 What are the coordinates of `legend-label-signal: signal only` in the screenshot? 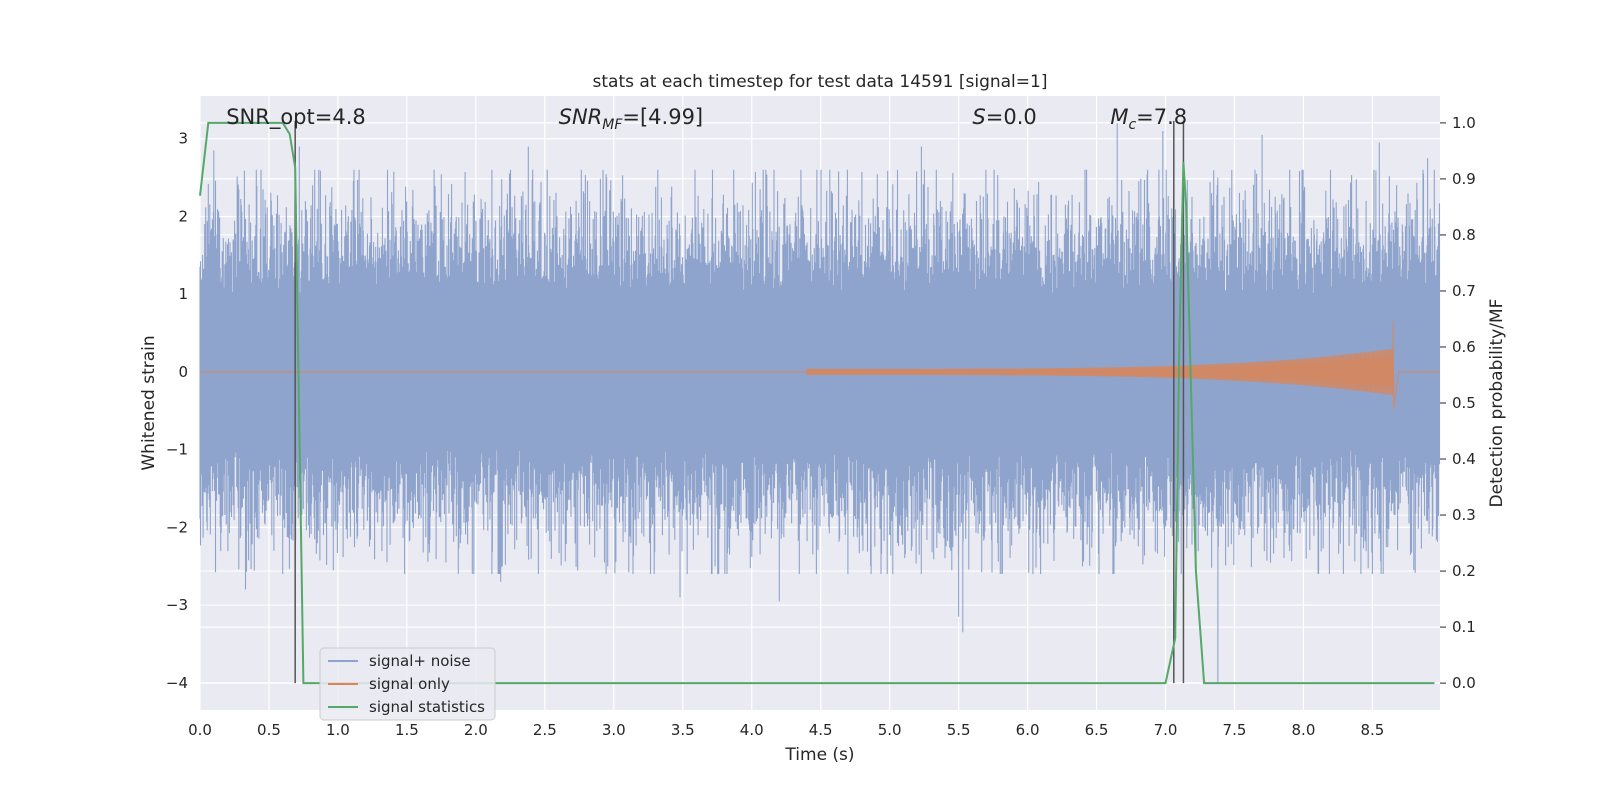 It's located at (409, 684).